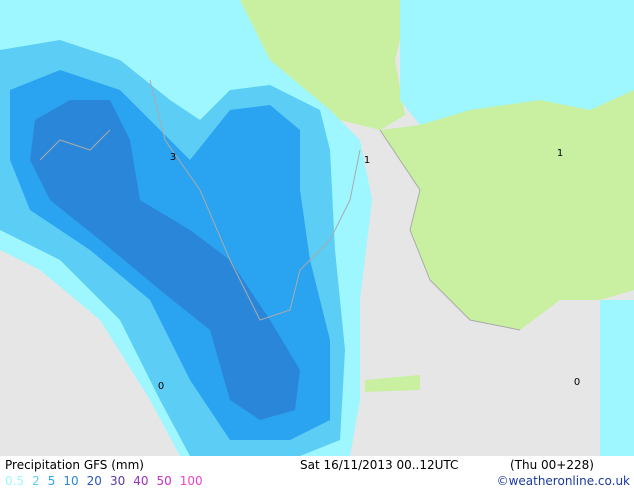  I want to click on precip-0.5-se, so click(617, 378).